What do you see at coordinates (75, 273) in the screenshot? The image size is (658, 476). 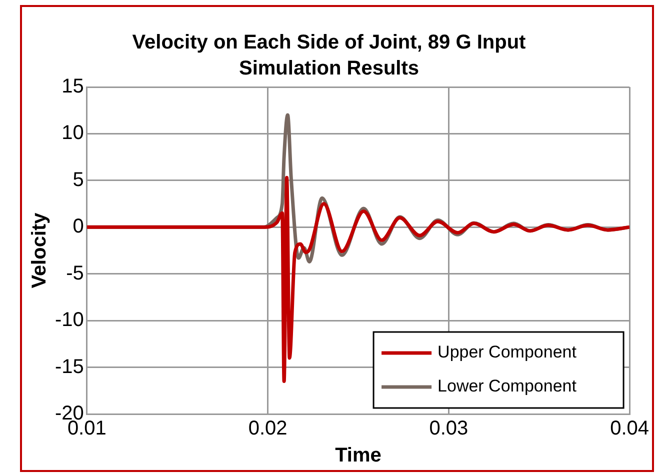 I see `y-tick-label: -5` at bounding box center [75, 273].